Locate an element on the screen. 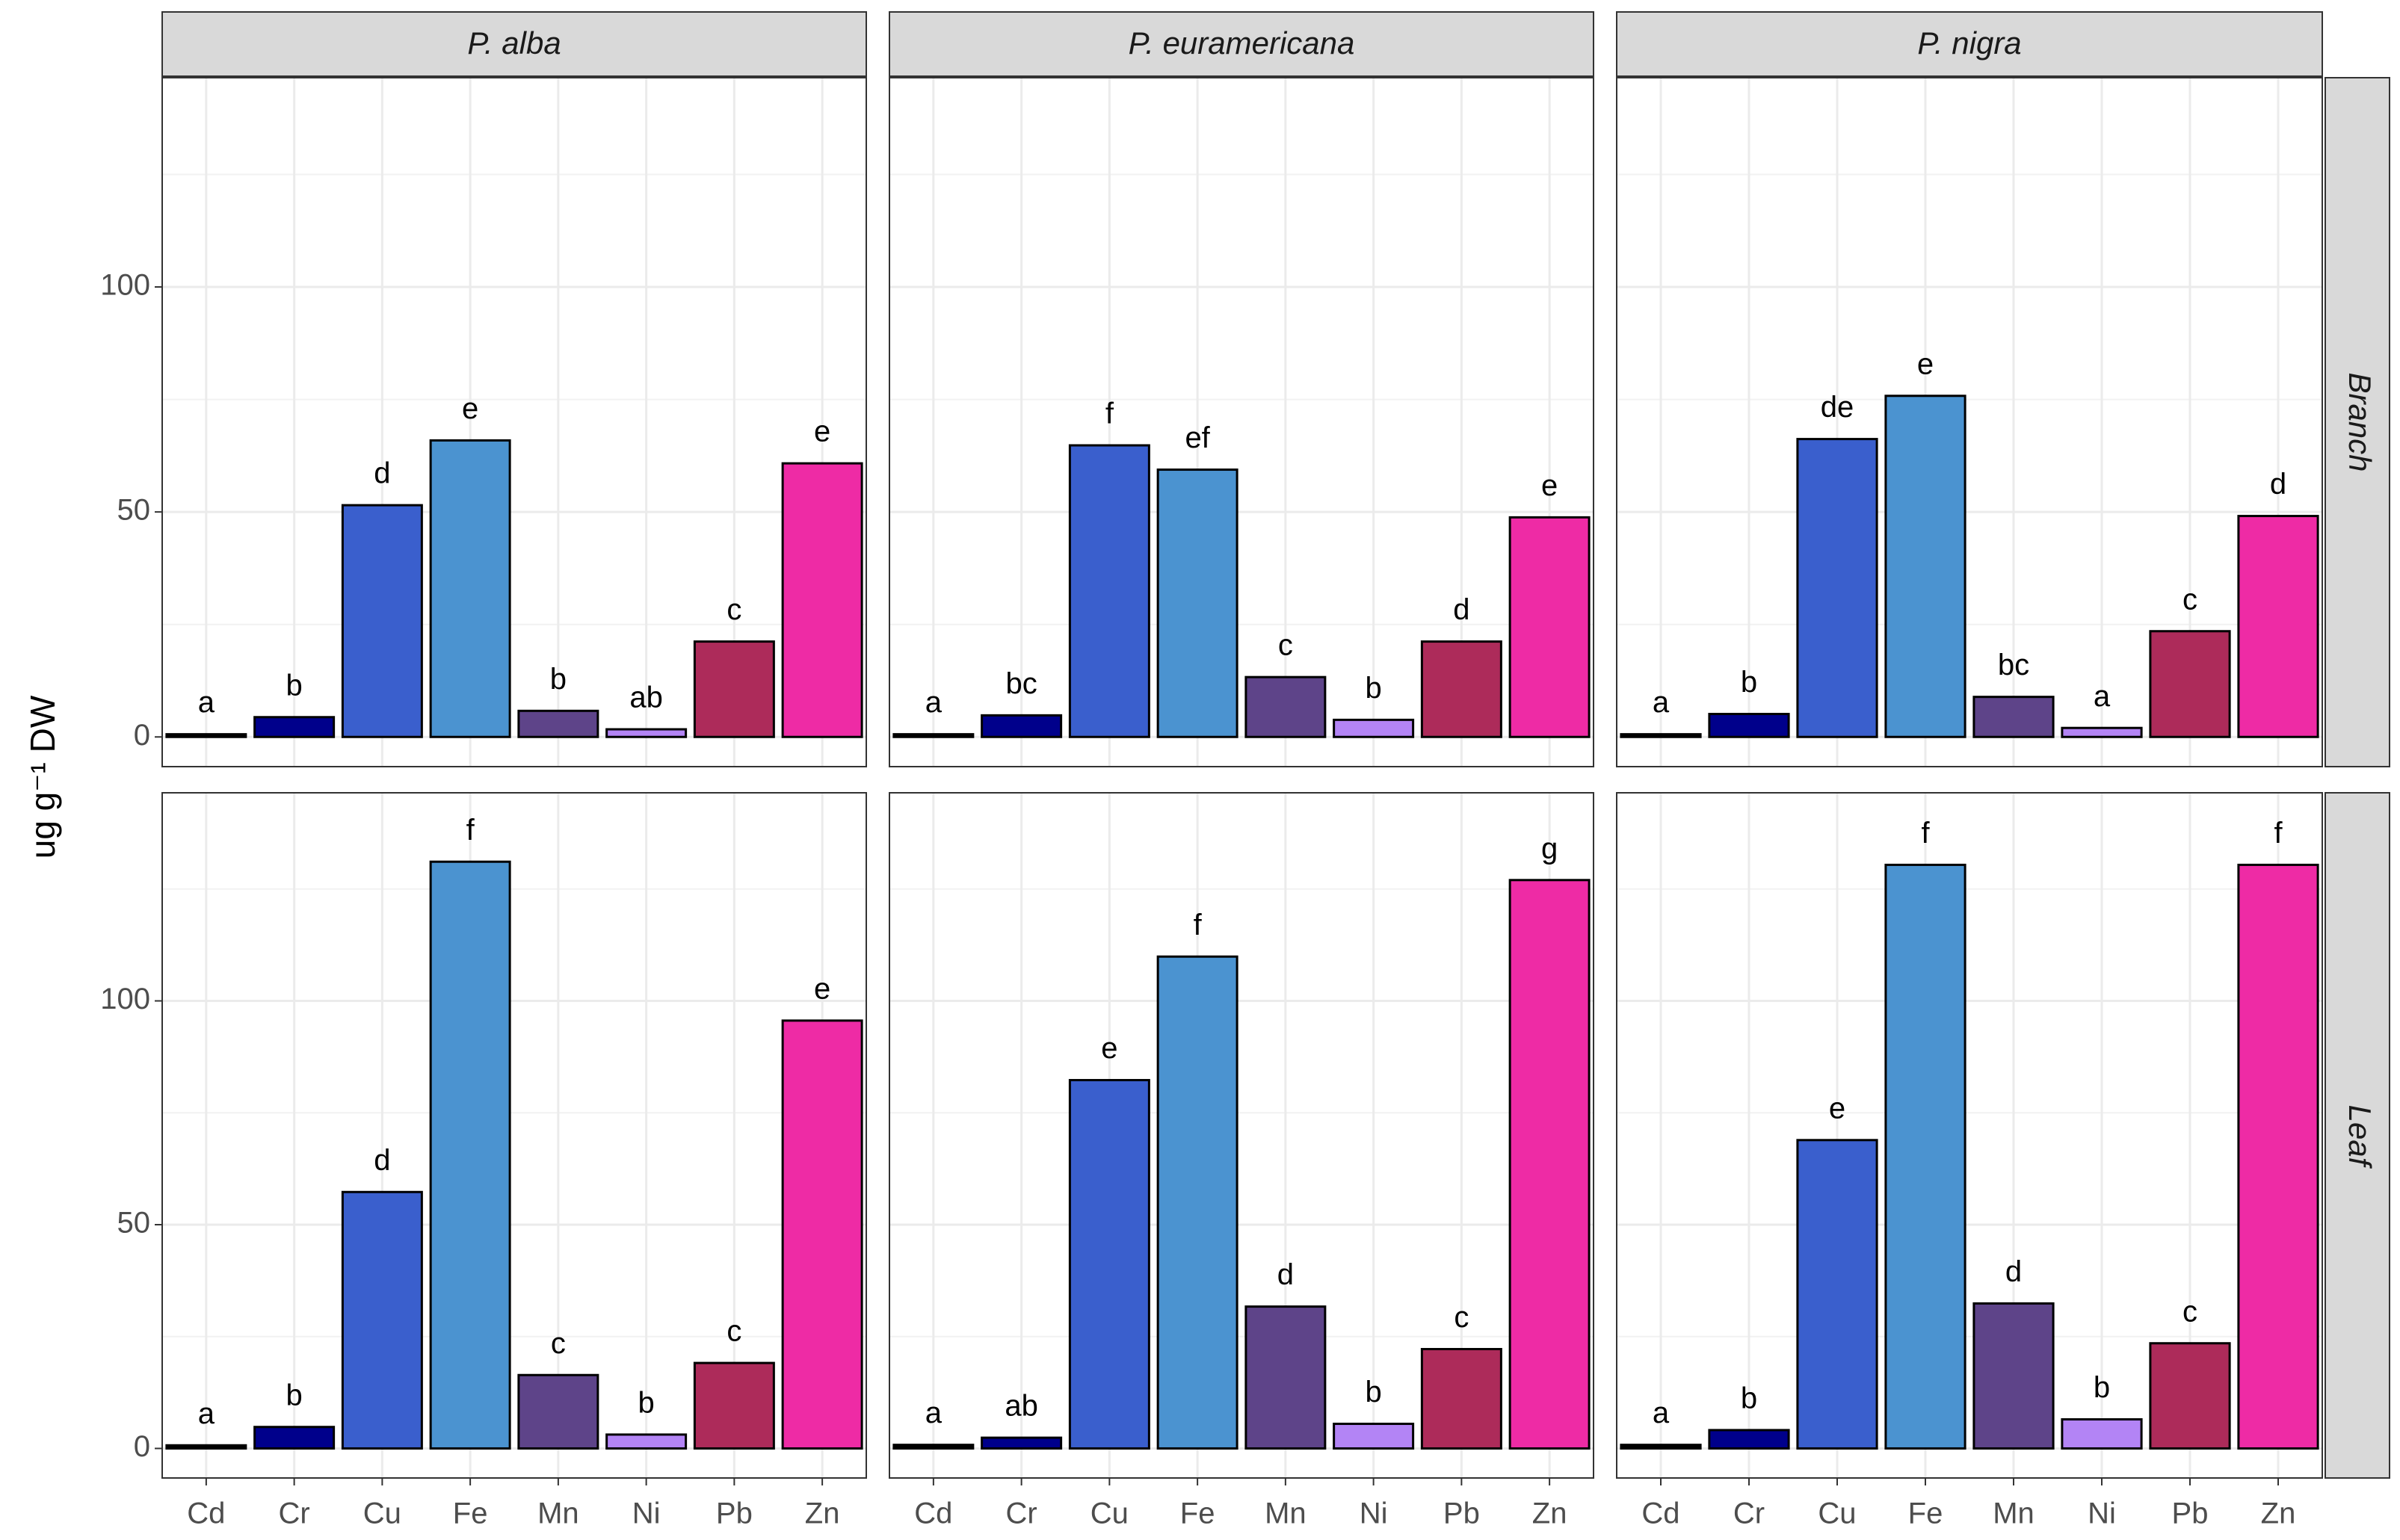  facet-label: Branch is located at coordinates (2360, 422).